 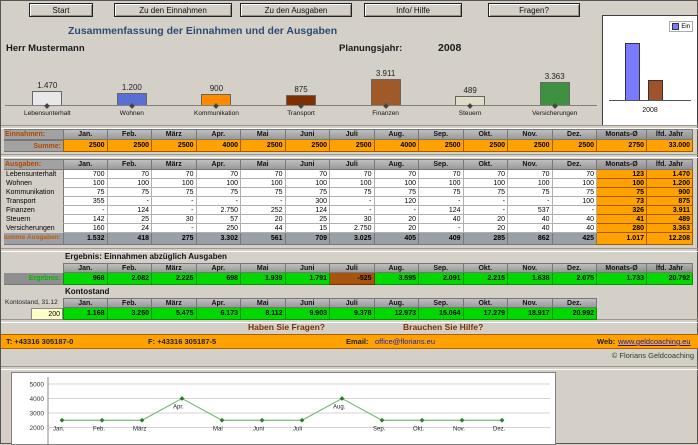 I want to click on expense-ytd-cell: 1.470, so click(x=670, y=174).